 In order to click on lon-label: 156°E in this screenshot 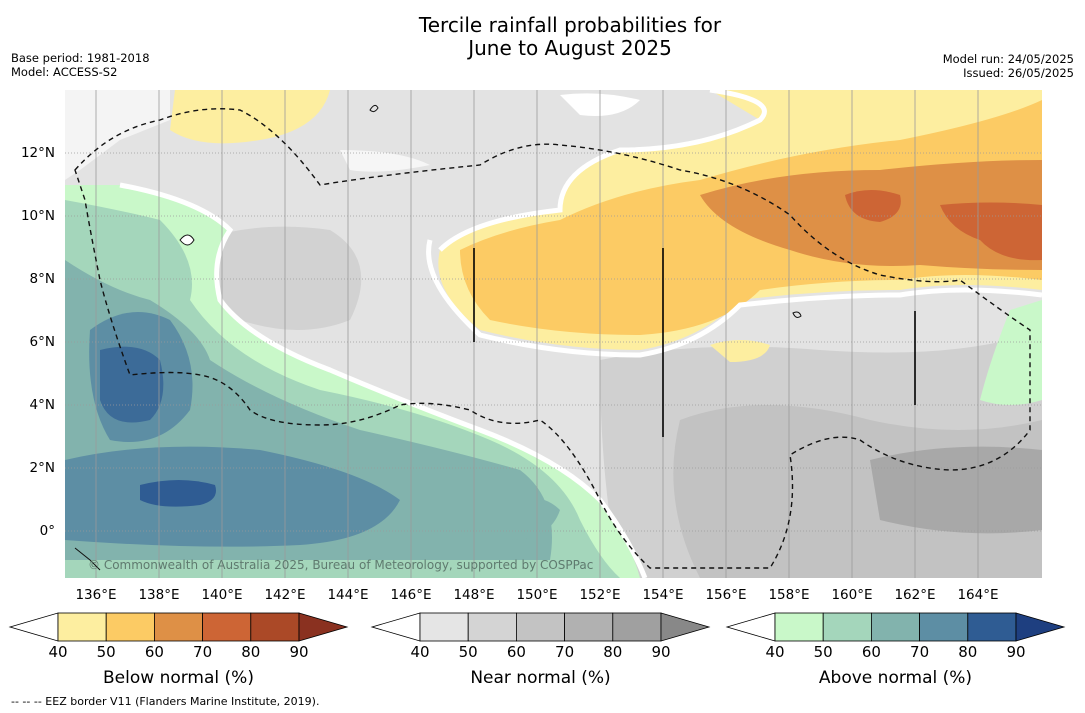, I will do `click(726, 595)`.